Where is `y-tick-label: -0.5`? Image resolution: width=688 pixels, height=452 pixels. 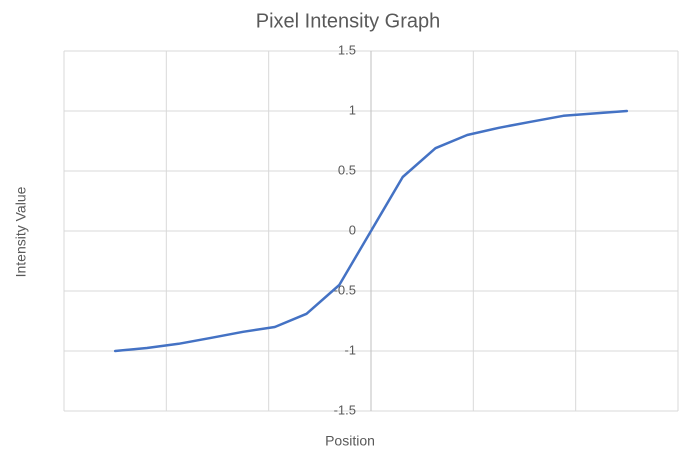
y-tick-label: -0.5 is located at coordinates (345, 289).